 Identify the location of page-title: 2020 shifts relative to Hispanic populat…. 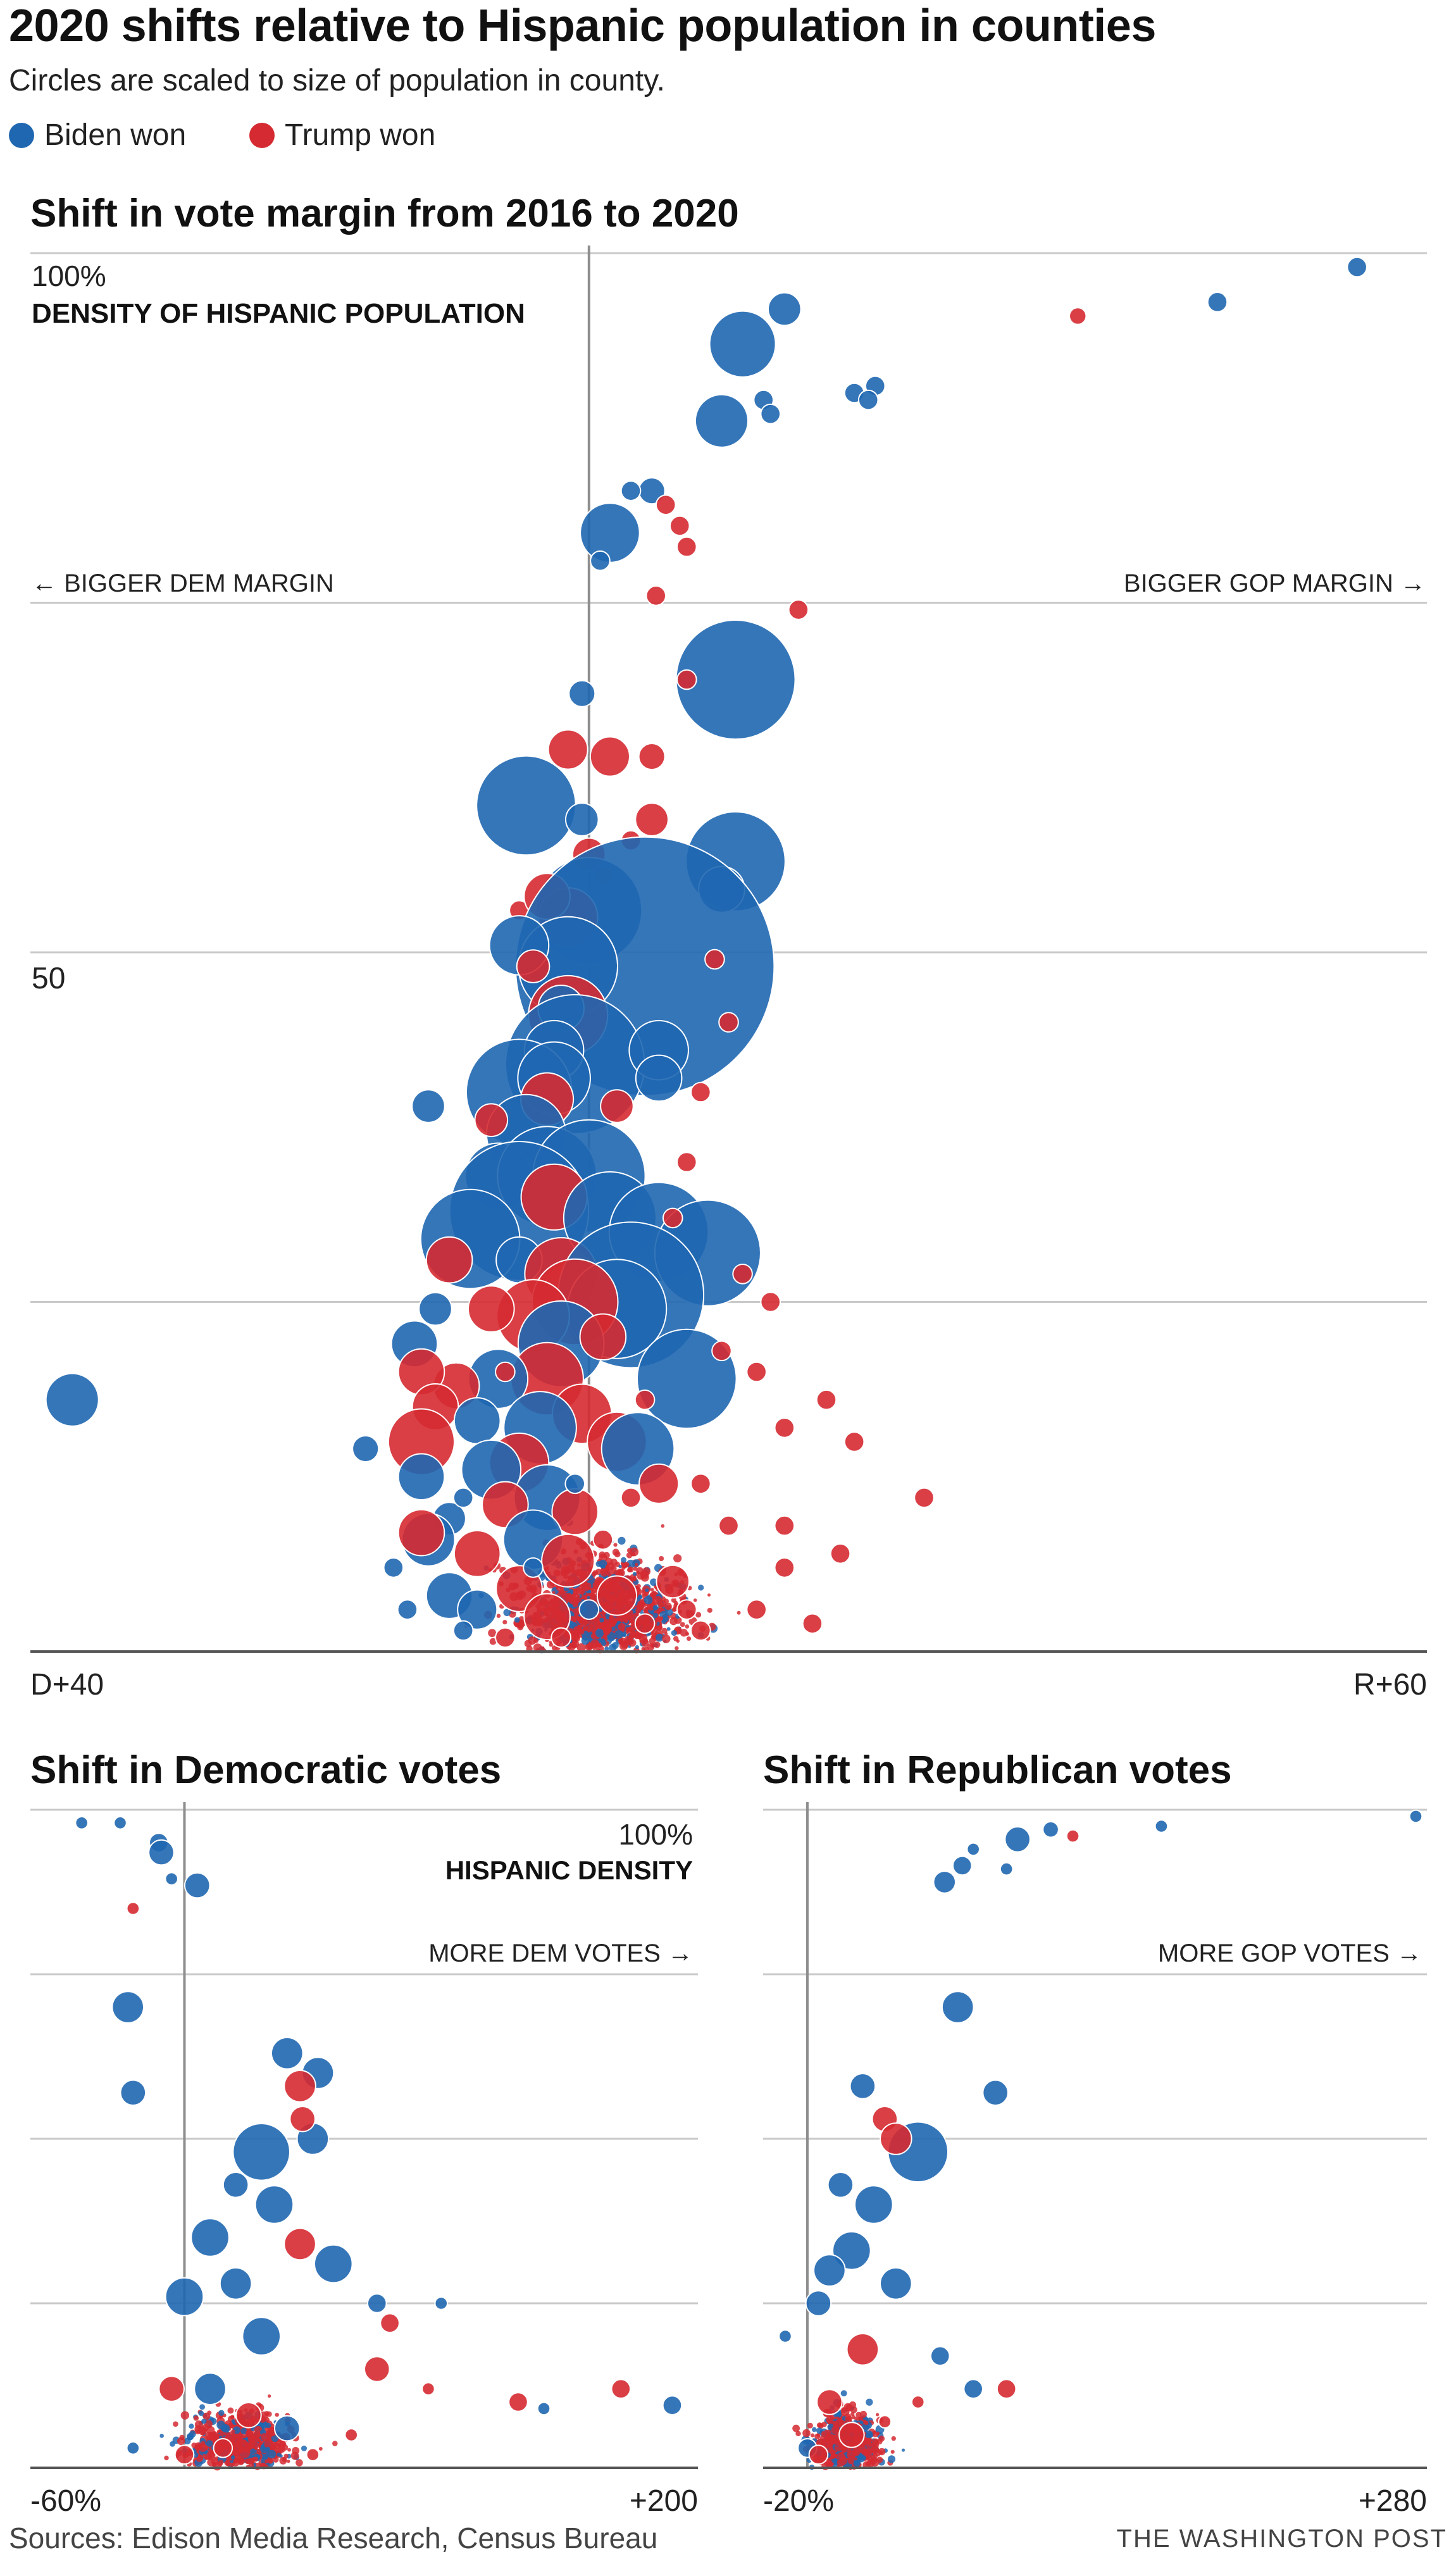
(582, 26).